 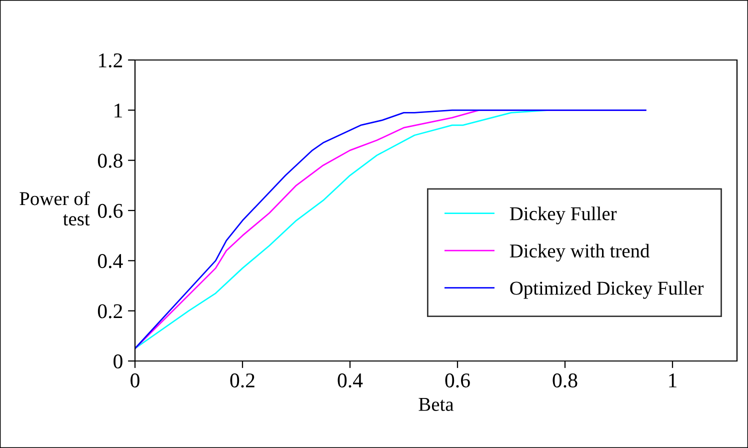 I want to click on x-tick-label: 0.4, so click(x=350, y=380).